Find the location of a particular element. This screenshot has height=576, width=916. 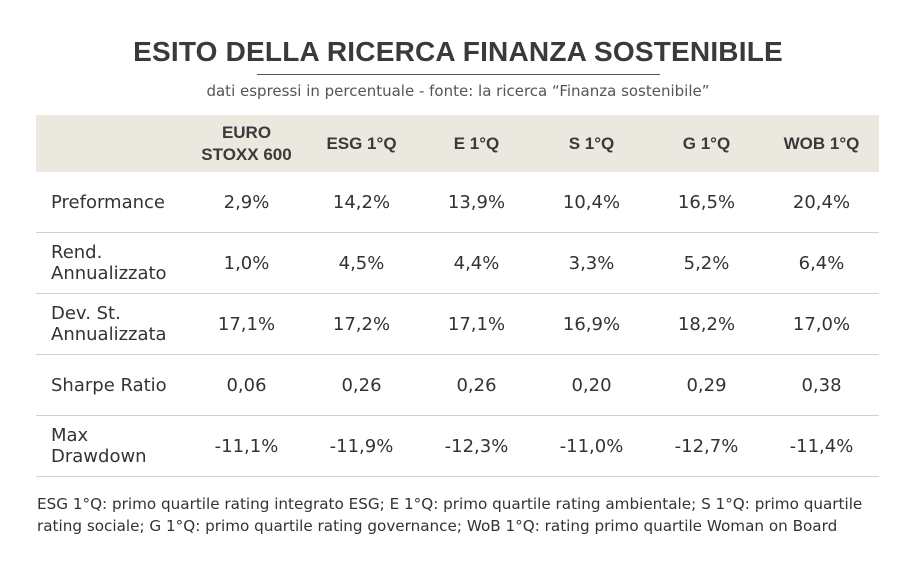

row-label-line: Annualizzato is located at coordinates (109, 273).